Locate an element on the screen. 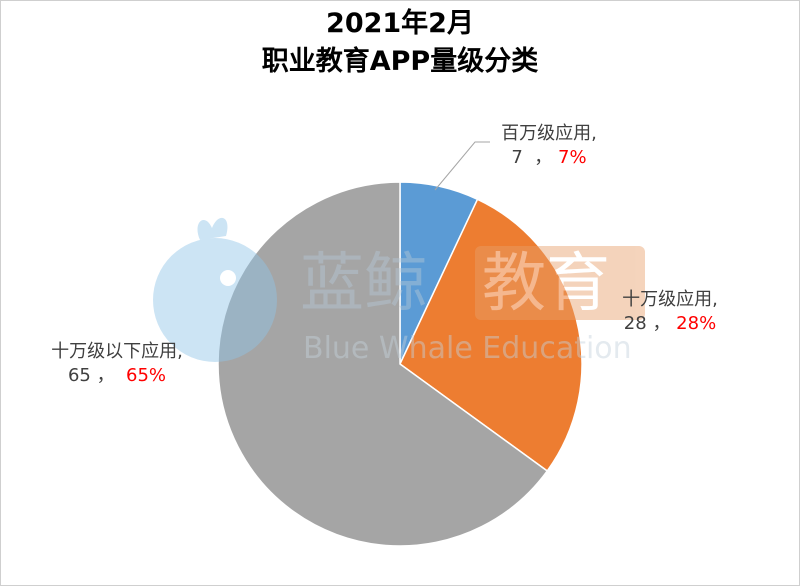 This screenshot has height=586, width=800. pie-slice-100k is located at coordinates (491, 335).